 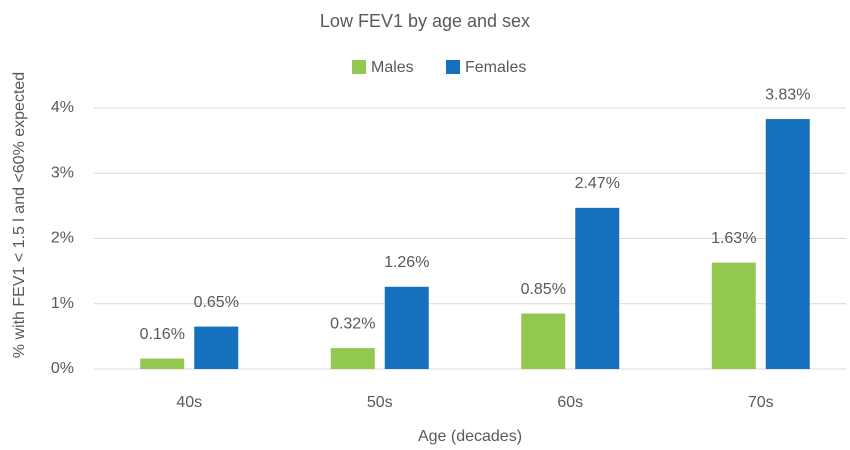 What do you see at coordinates (425, 21) in the screenshot?
I see `chart-title: Low FEV1 by age and sex` at bounding box center [425, 21].